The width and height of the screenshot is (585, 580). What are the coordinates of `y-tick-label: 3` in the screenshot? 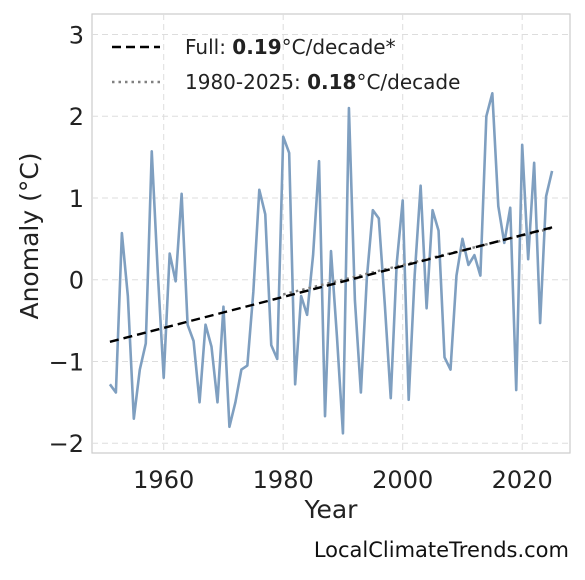 It's located at (76, 35).